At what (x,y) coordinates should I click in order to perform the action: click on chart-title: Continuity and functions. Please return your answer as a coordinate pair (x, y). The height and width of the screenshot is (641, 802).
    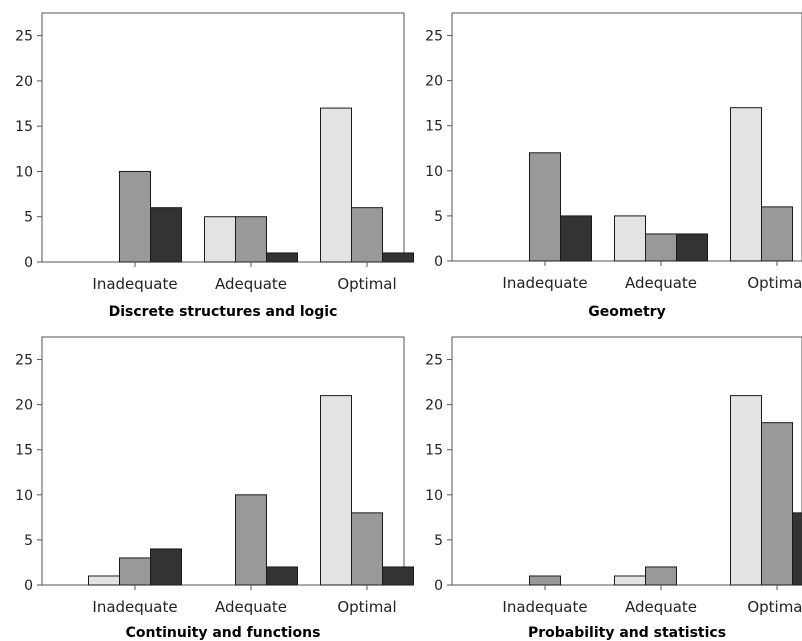
    Looking at the image, I should click on (223, 633).